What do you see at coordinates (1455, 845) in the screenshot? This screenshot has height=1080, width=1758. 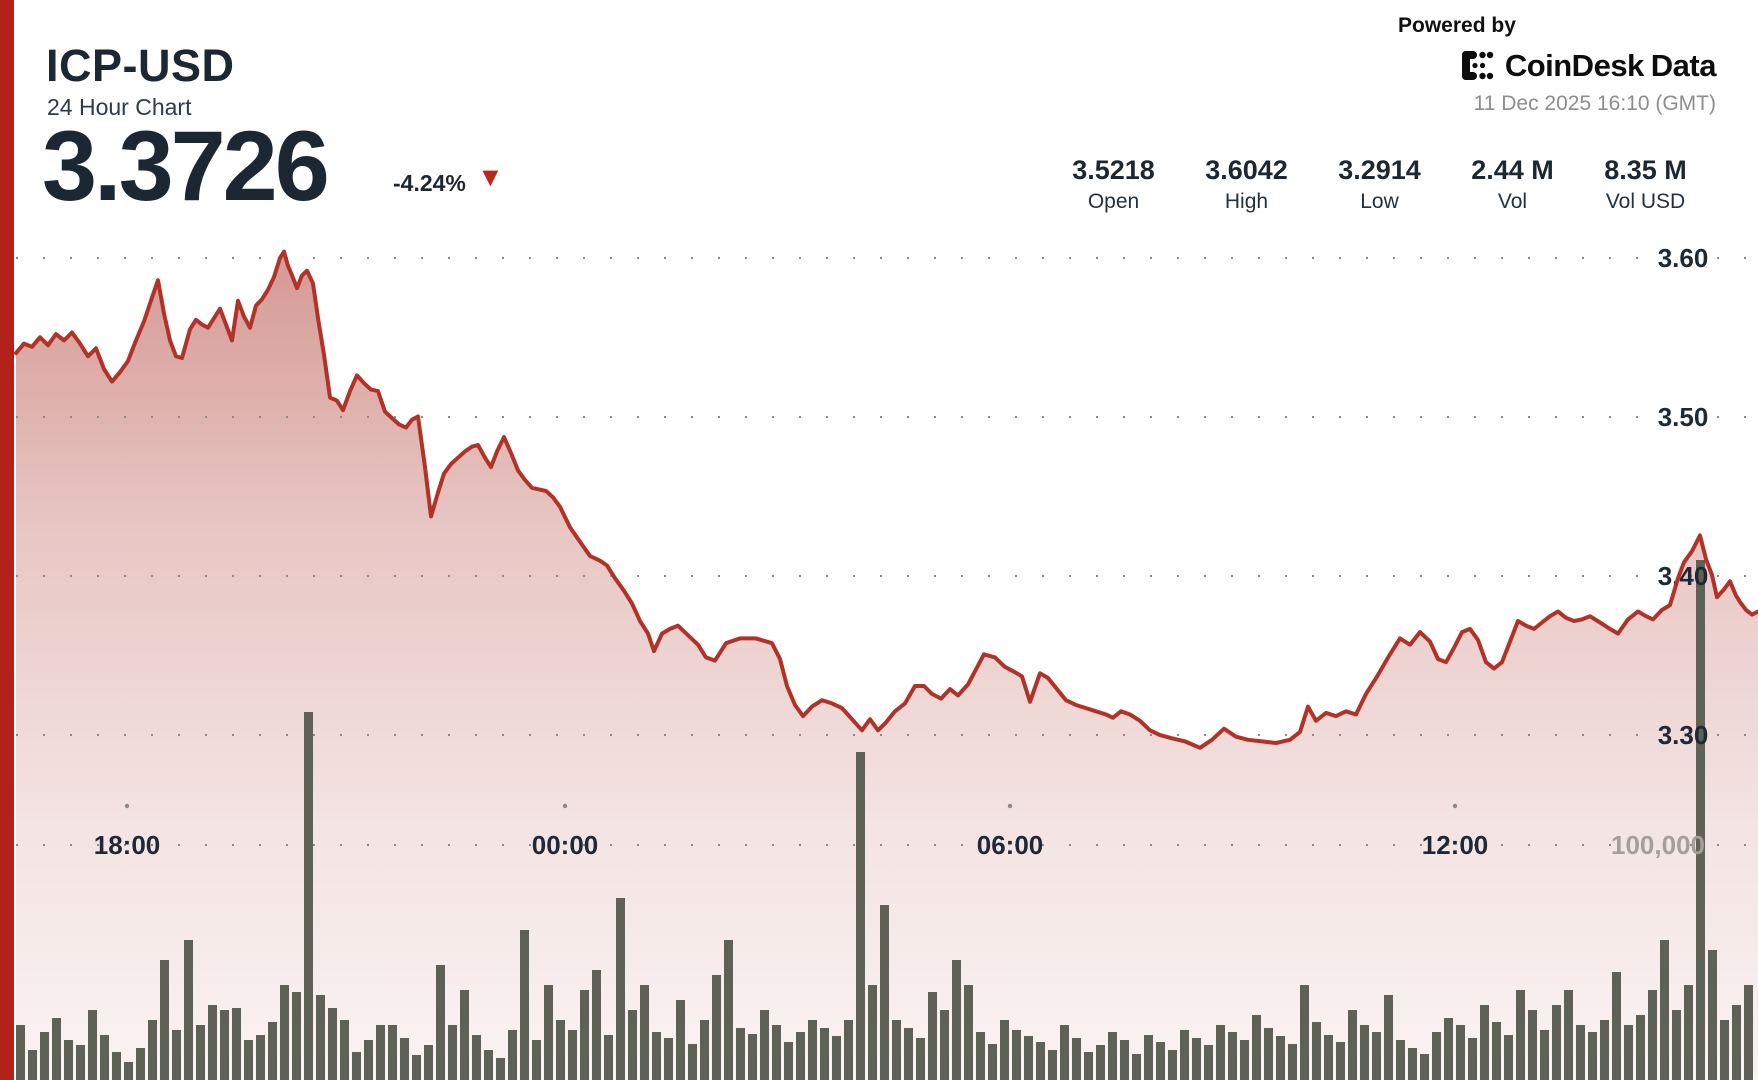 I see `x-axis-label: 12:00` at bounding box center [1455, 845].